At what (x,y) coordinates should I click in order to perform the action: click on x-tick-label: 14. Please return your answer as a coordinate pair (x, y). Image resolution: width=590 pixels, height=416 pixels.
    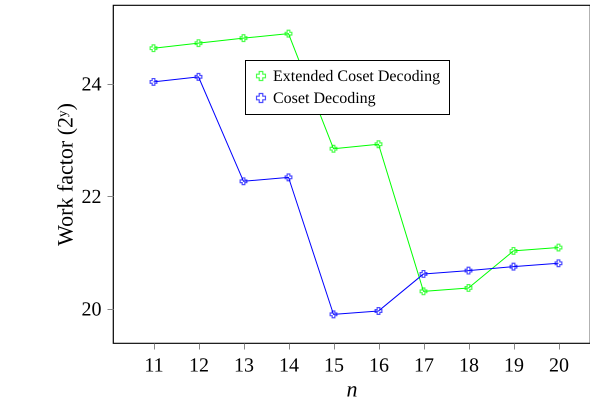
    Looking at the image, I should click on (289, 365).